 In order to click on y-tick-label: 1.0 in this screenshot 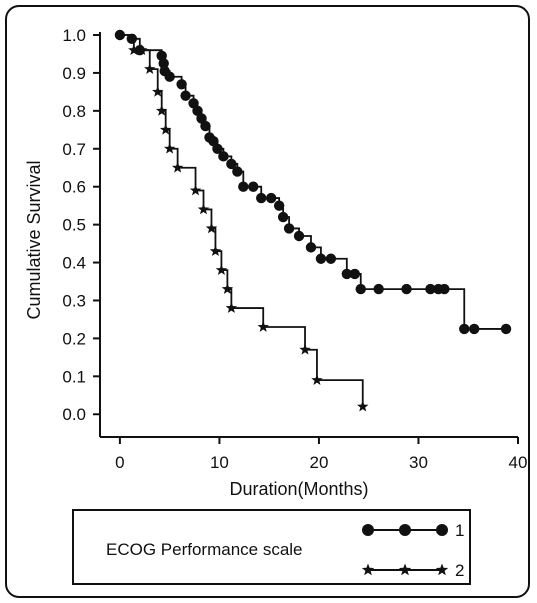, I will do `click(74, 35)`.